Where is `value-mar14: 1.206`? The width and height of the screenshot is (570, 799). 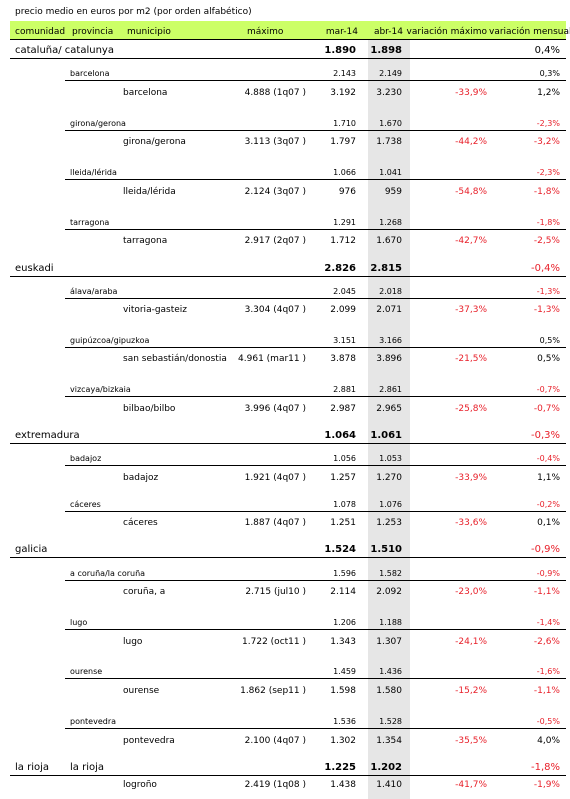 value-mar14: 1.206 is located at coordinates (344, 622).